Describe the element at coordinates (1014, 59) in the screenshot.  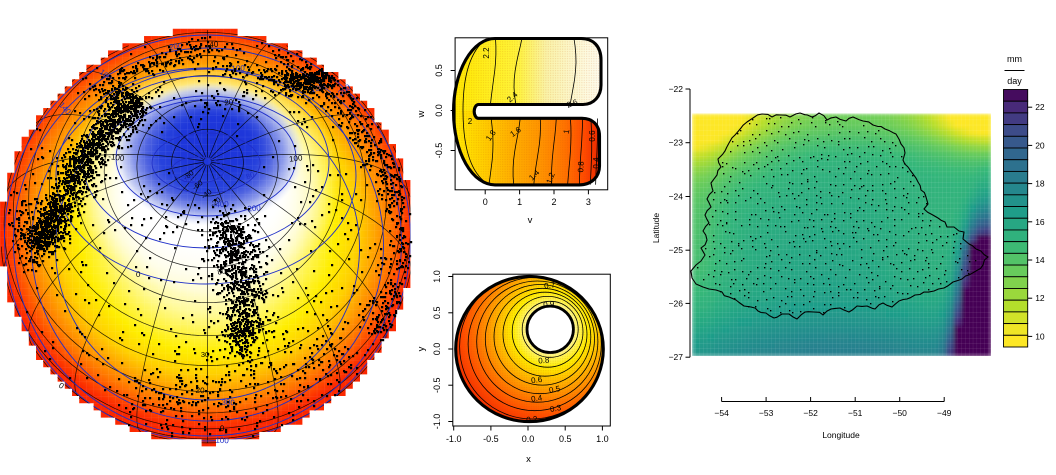
I see `svg-text: mm` at that location.